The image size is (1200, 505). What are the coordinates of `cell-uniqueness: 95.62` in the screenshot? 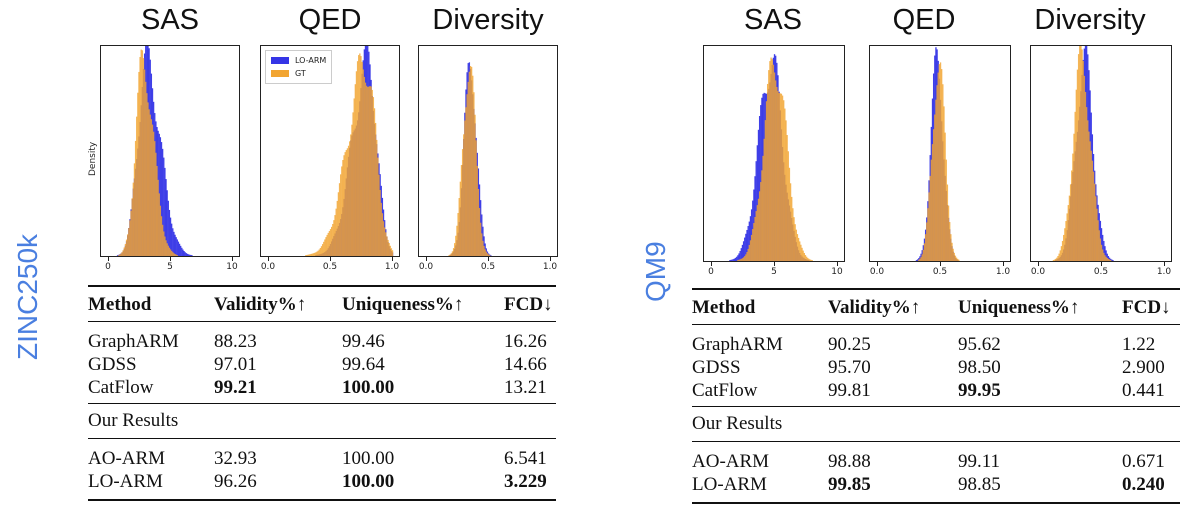 It's located at (979, 344).